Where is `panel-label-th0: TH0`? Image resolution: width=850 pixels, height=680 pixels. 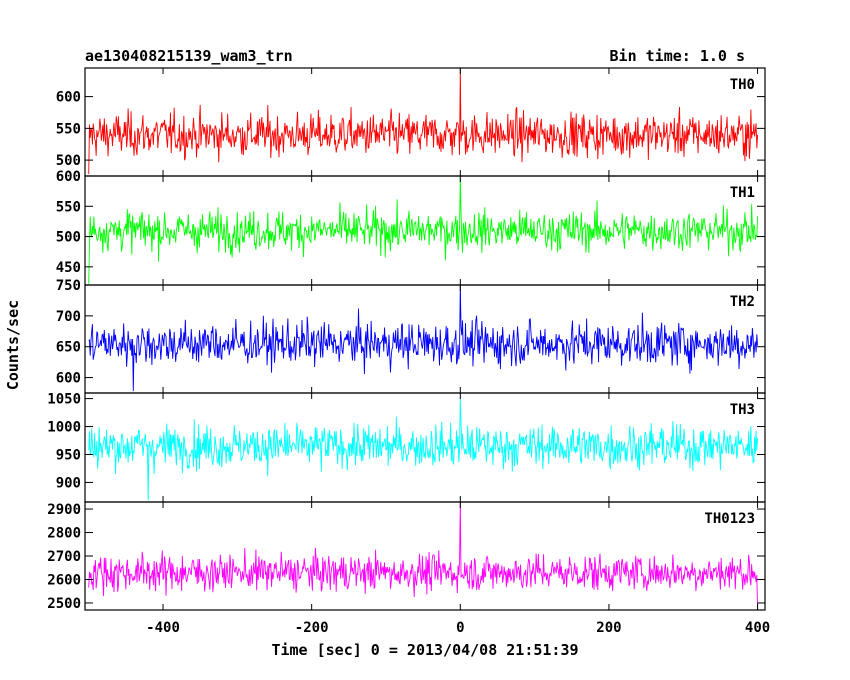
panel-label-th0: TH0 is located at coordinates (742, 85).